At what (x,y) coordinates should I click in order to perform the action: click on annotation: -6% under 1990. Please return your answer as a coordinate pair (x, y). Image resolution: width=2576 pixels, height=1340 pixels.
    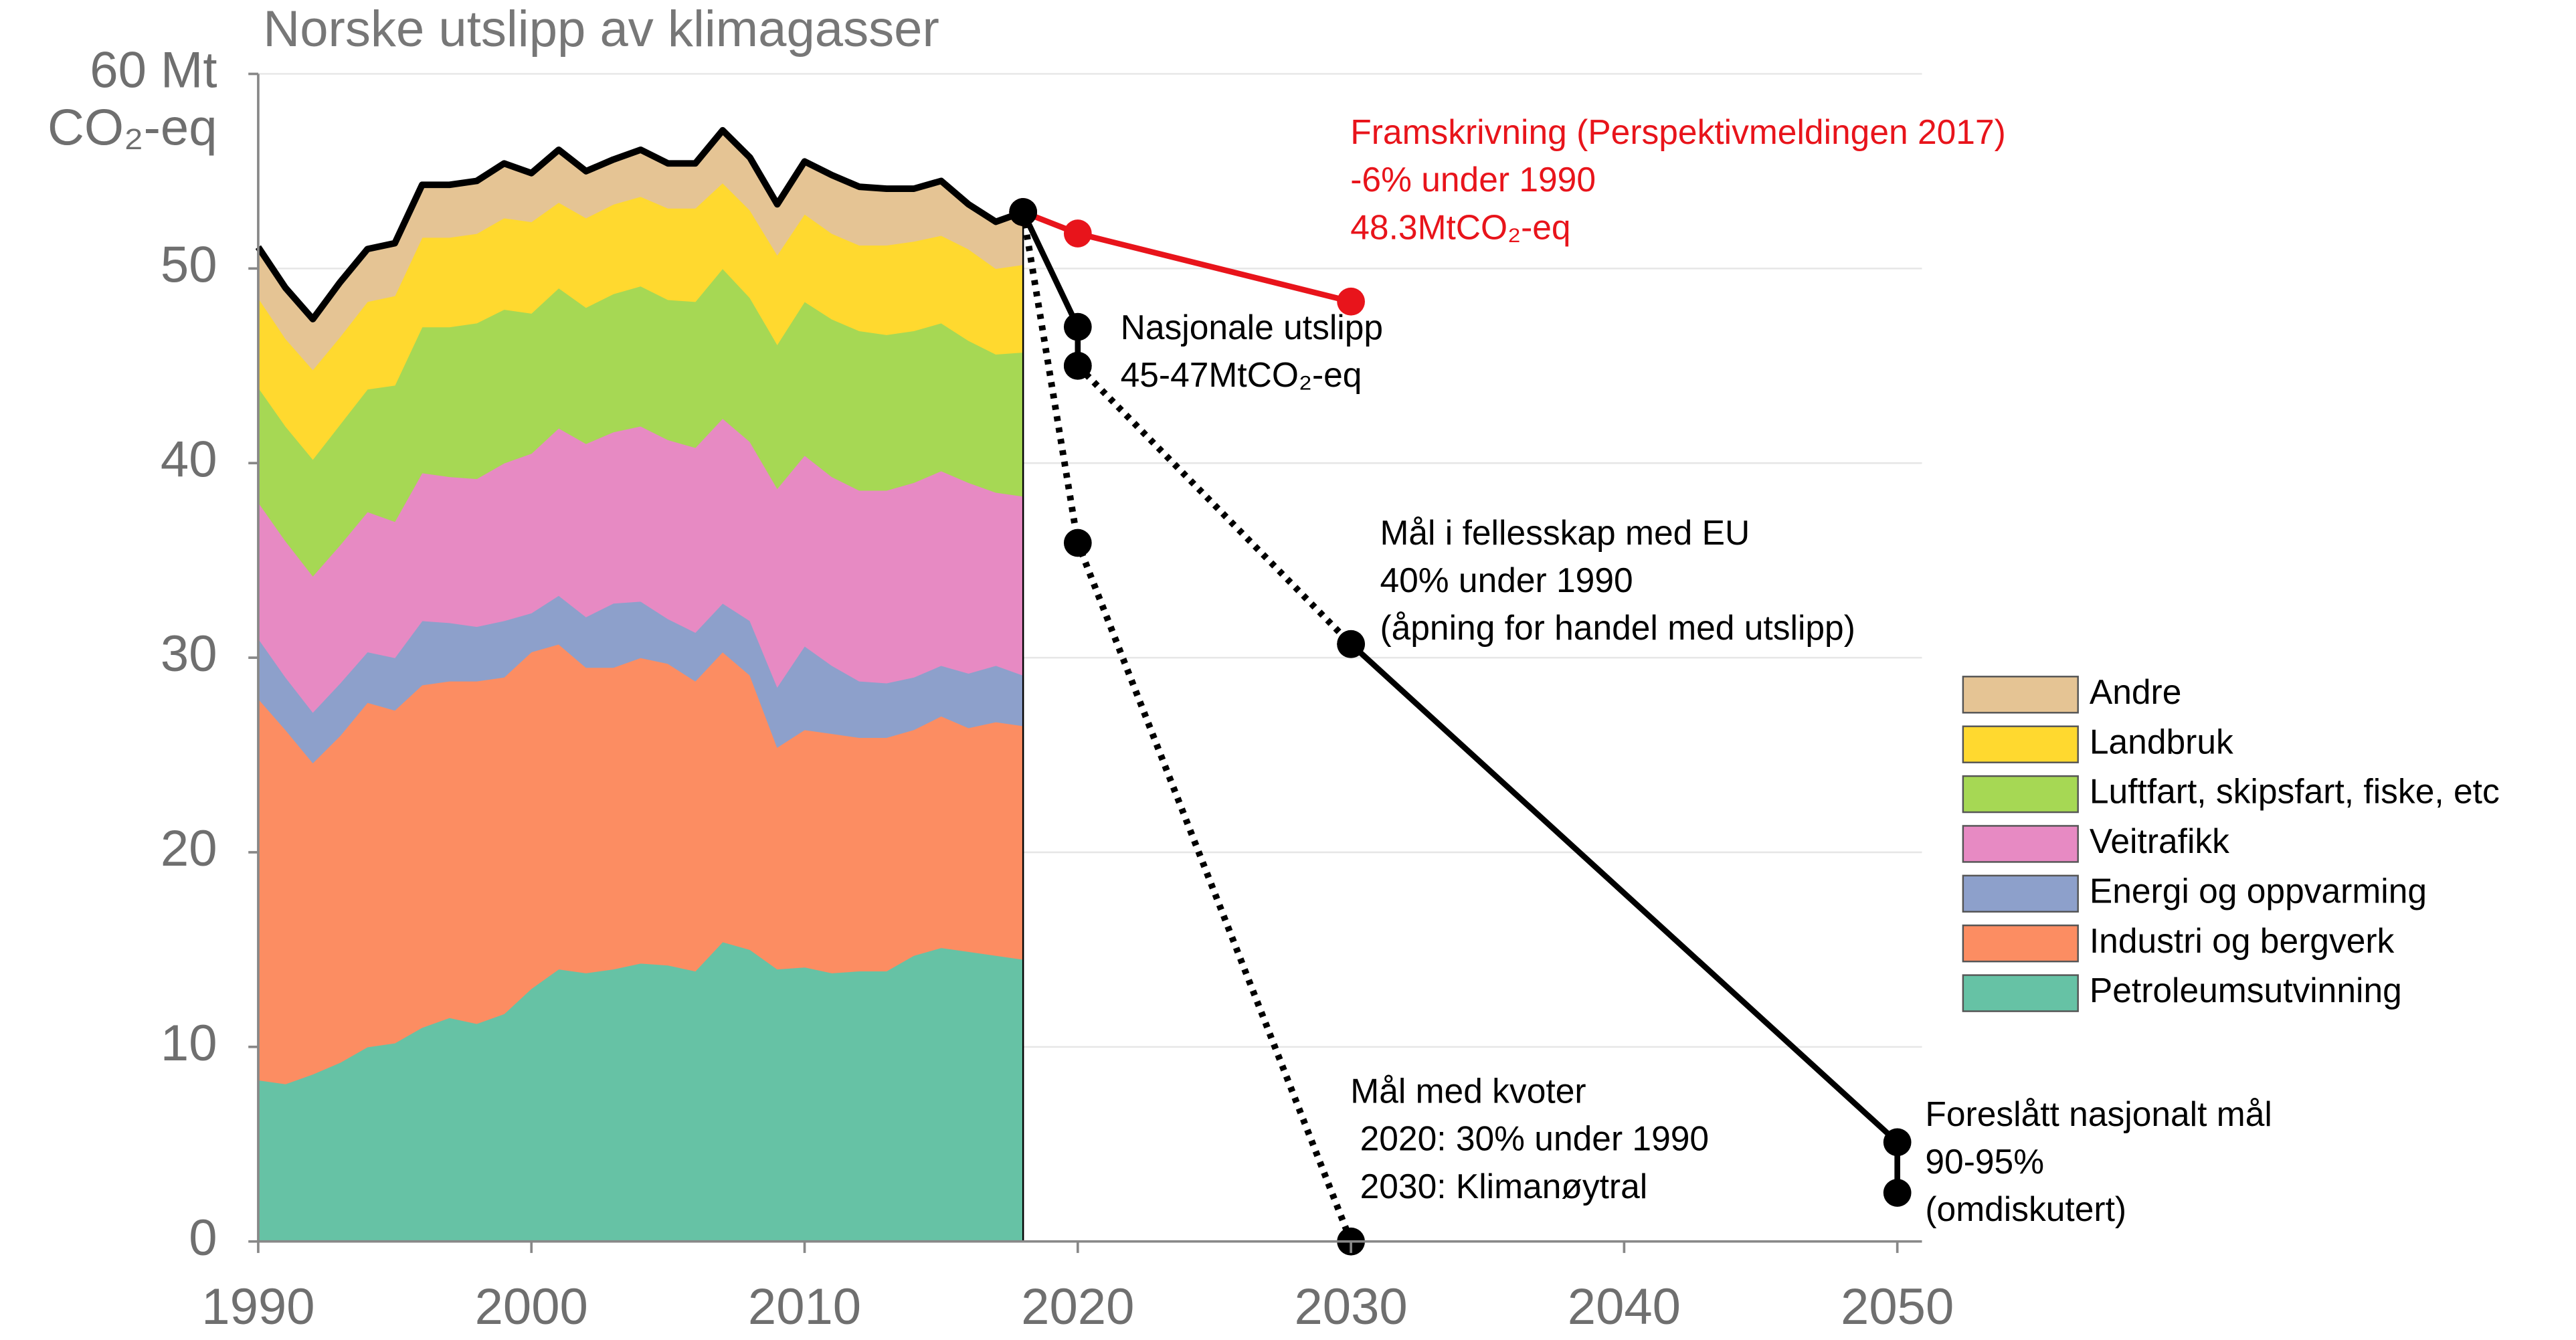
    Looking at the image, I should click on (1473, 179).